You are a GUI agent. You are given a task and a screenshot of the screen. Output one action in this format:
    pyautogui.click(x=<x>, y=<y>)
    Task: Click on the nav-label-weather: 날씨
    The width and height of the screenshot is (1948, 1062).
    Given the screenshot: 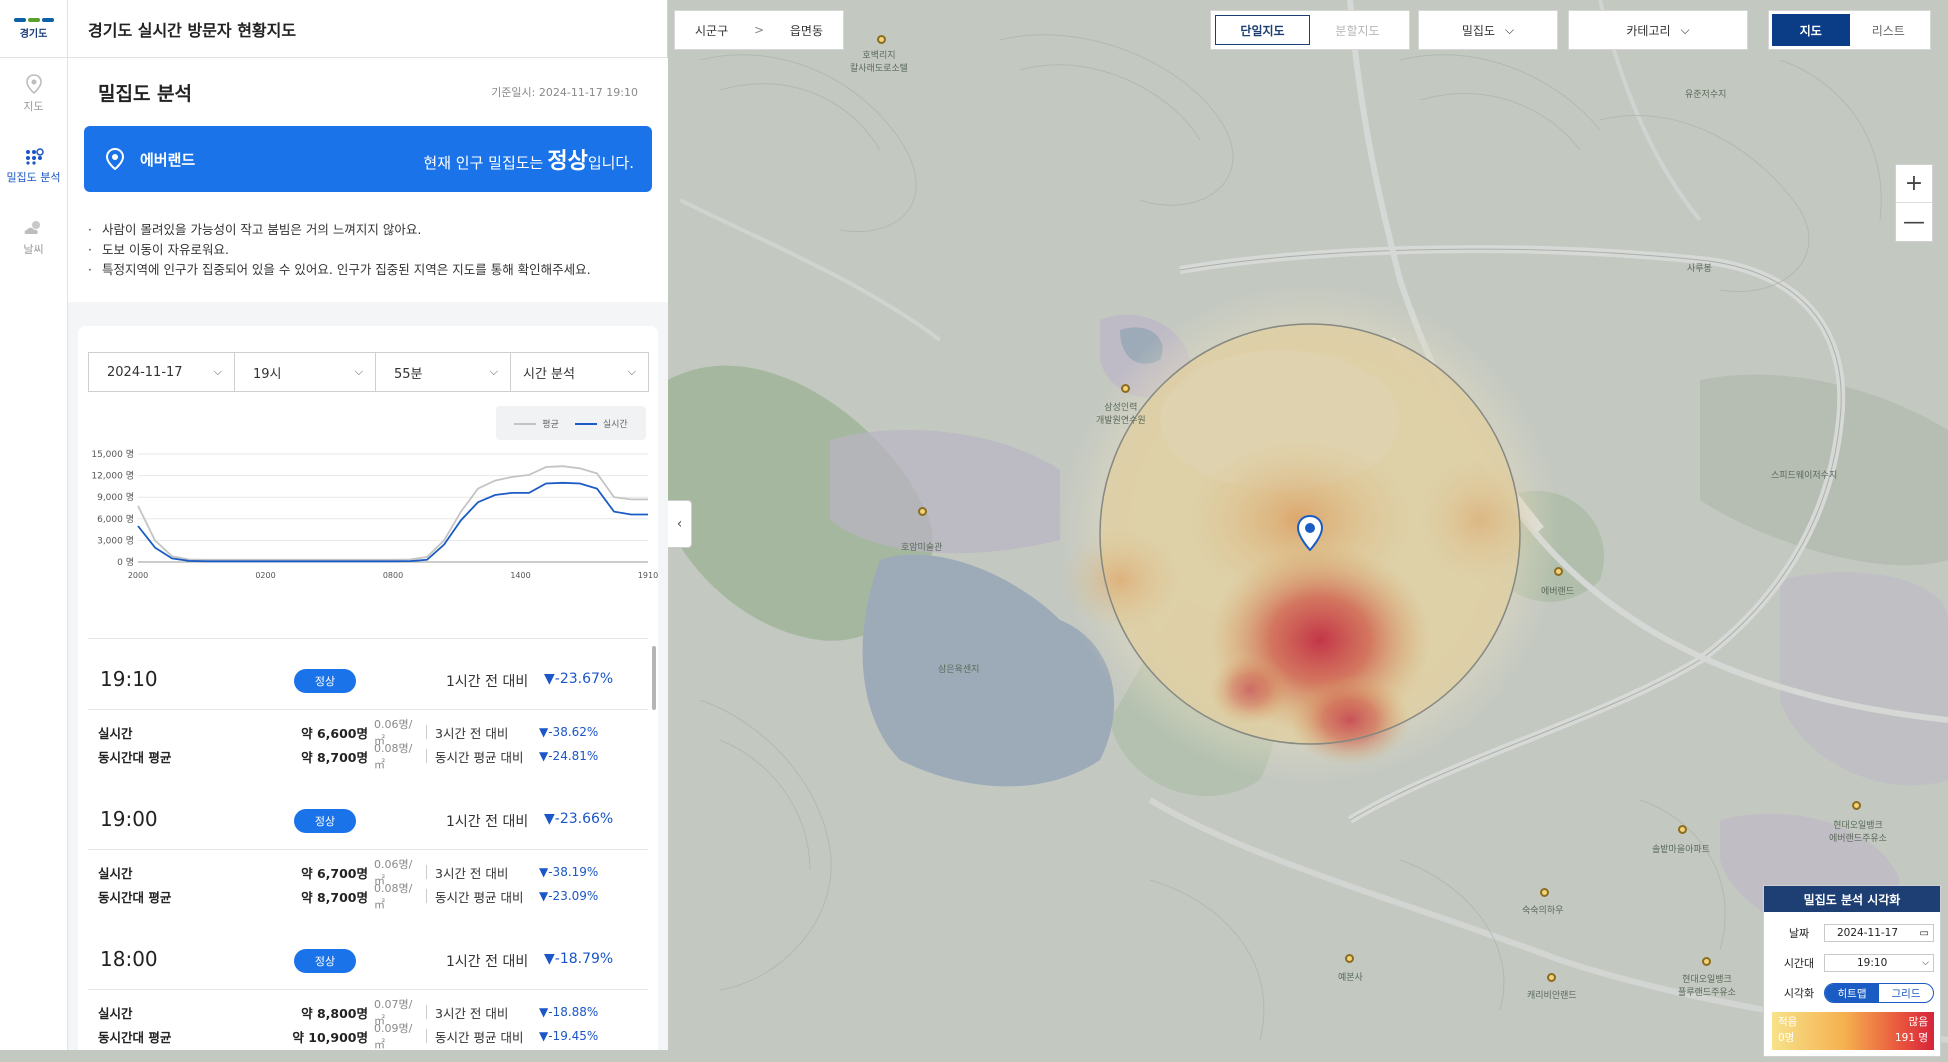 What is the action you would take?
    pyautogui.click(x=33, y=249)
    